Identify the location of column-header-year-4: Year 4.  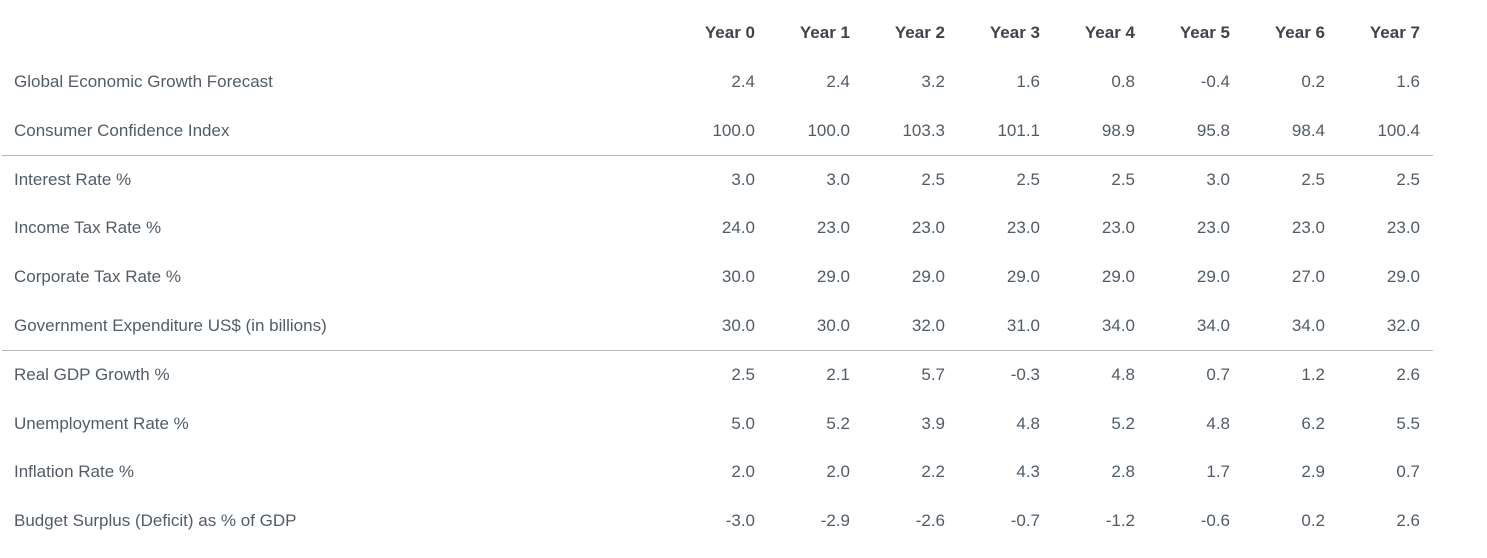
(1109, 33).